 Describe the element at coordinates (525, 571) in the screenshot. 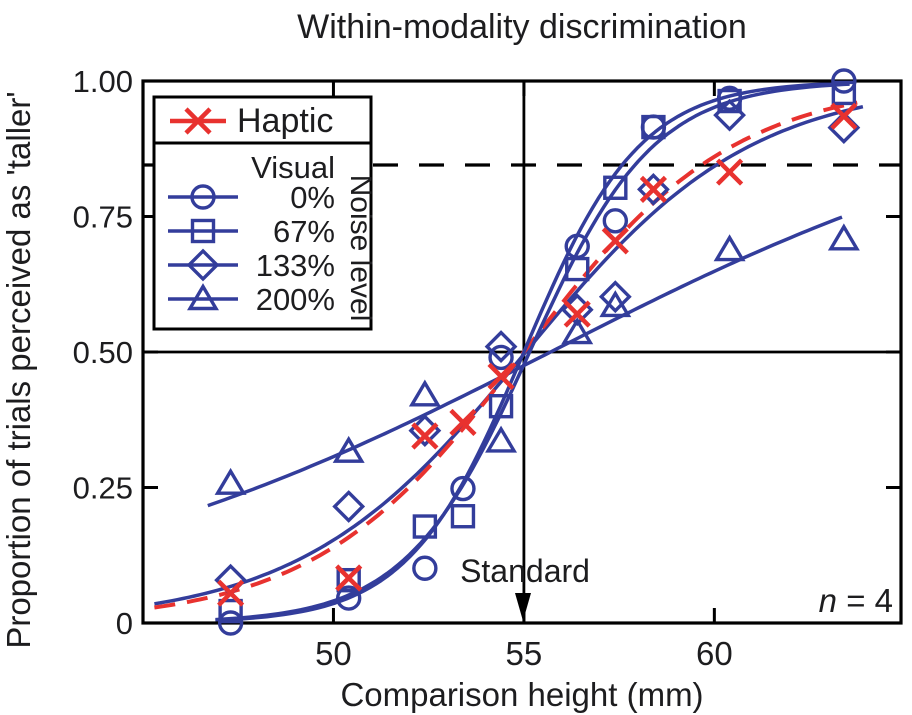

I see `standard-label: Standard` at that location.